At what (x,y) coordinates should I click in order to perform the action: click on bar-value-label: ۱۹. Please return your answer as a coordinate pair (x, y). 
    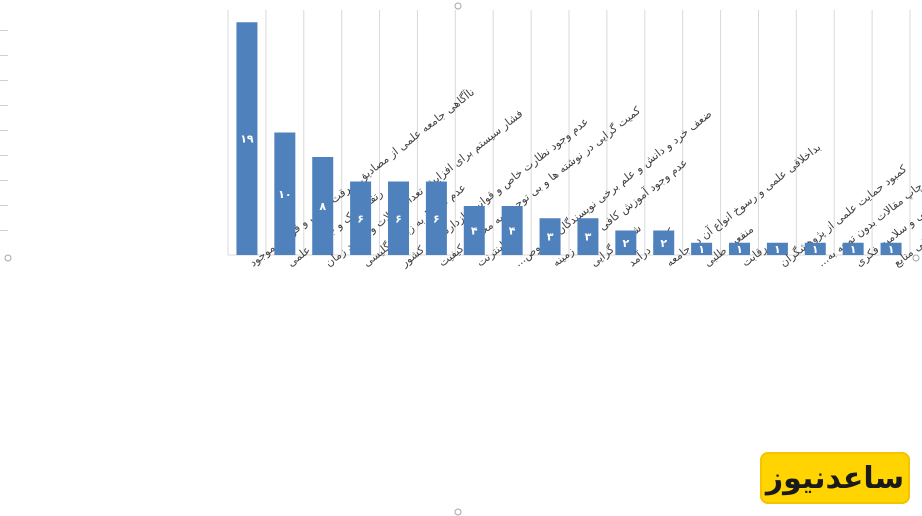
    Looking at the image, I should click on (247, 139).